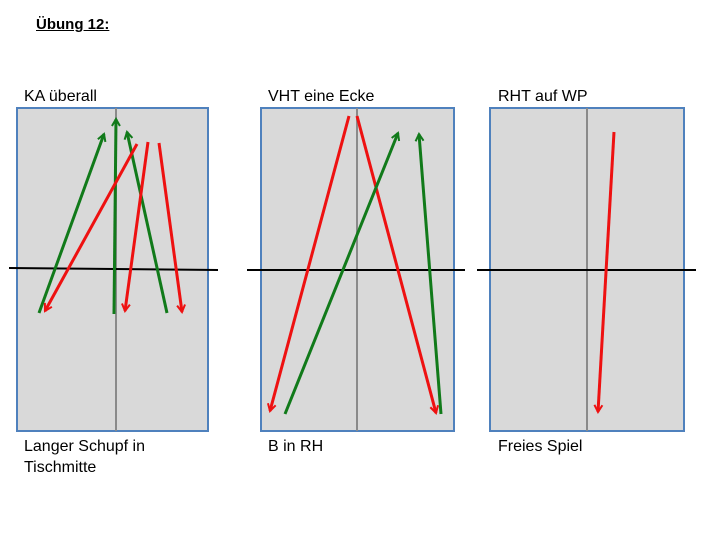  Describe the element at coordinates (84, 446) in the screenshot. I see `panel-1-caption-line-1: Langer Schupf in` at that location.